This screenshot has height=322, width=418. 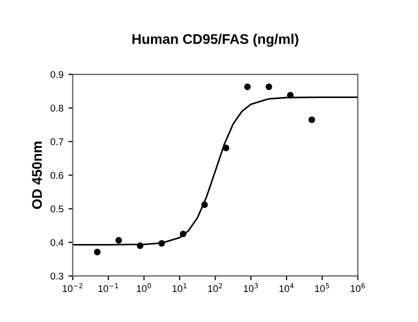 I want to click on x-tick-label: 10$^{−1}$, so click(x=108, y=287).